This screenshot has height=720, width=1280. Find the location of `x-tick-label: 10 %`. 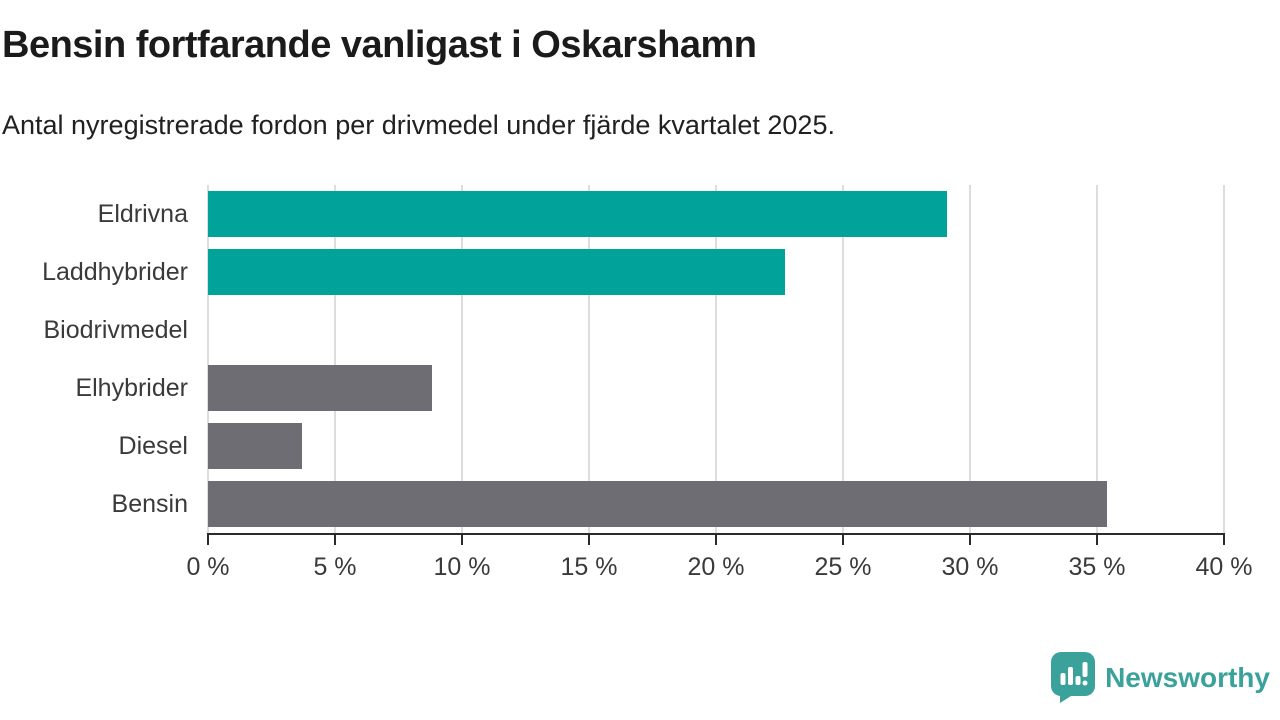

x-tick-label: 10 % is located at coordinates (462, 567).